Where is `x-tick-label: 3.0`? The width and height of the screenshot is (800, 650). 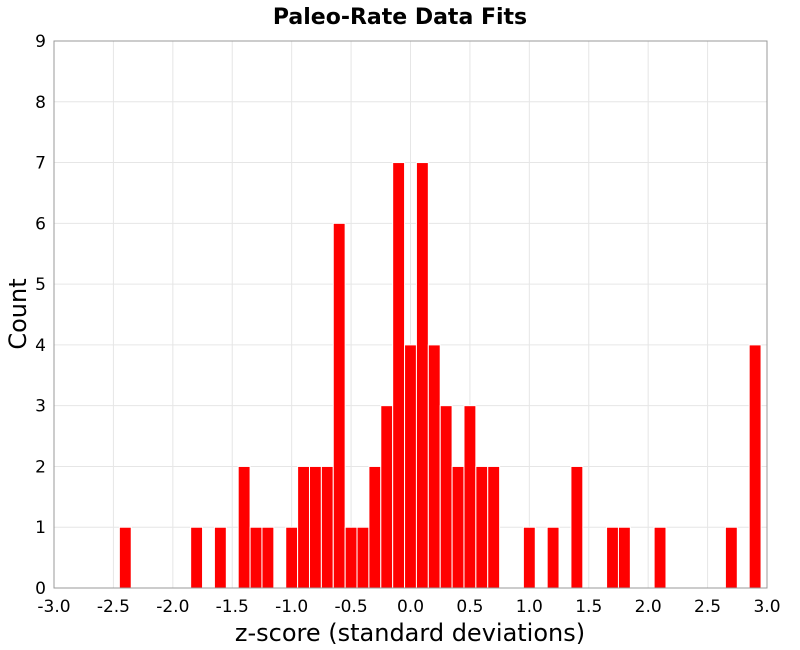 x-tick-label: 3.0 is located at coordinates (766, 607).